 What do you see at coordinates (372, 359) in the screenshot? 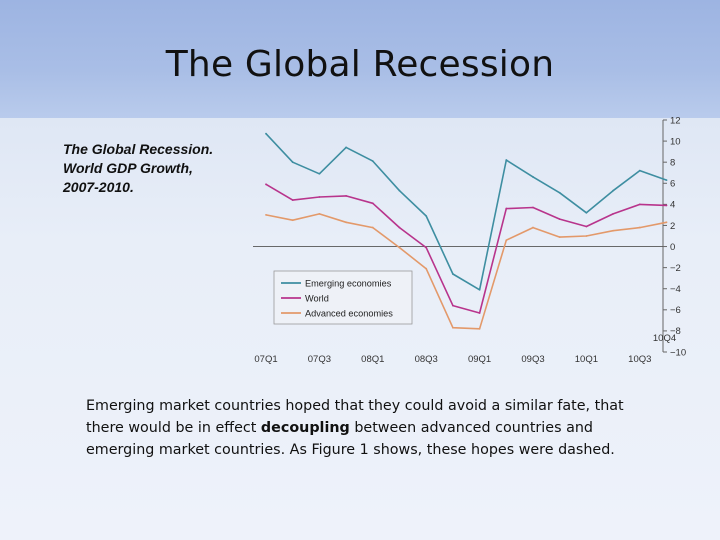
I see `x-tick-label: 08Q1` at bounding box center [372, 359].